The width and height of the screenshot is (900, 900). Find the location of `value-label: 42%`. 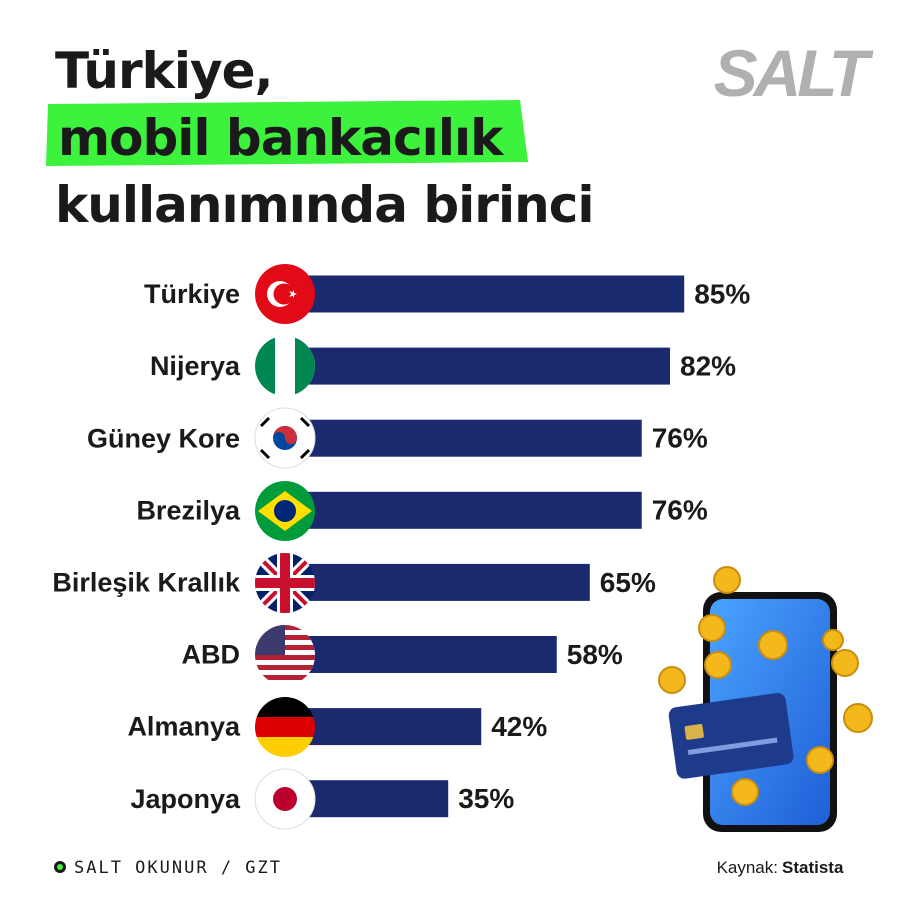

value-label: 42% is located at coordinates (519, 726).